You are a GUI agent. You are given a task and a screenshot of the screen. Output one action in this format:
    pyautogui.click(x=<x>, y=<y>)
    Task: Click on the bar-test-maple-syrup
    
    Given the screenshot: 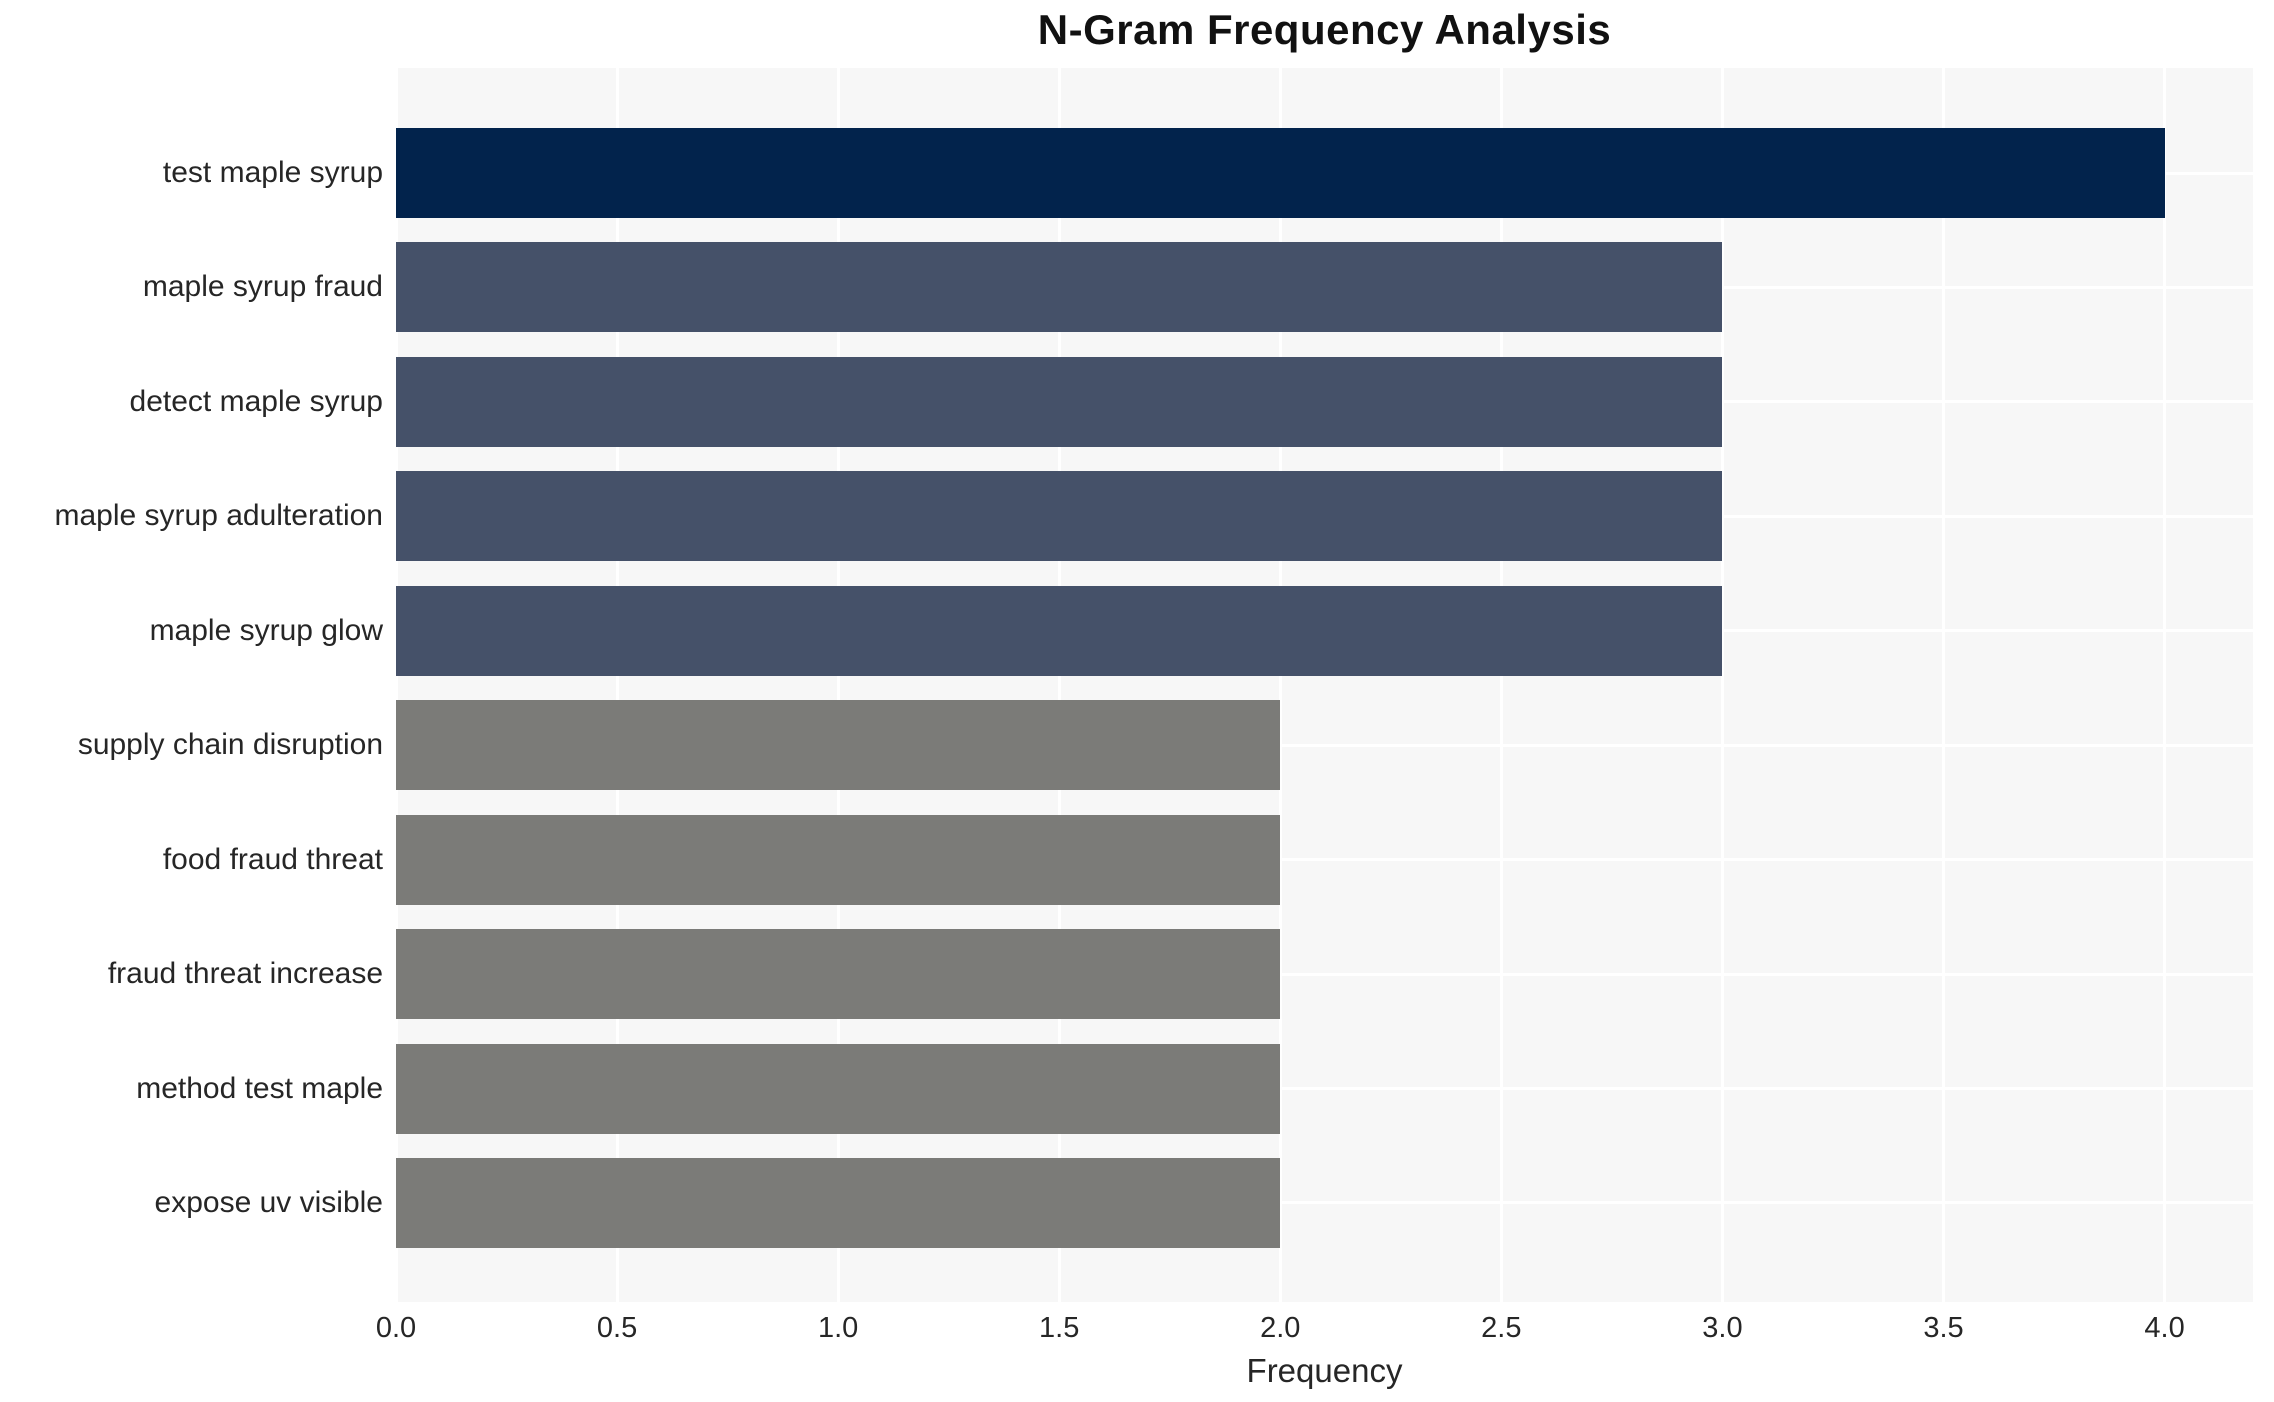 What is the action you would take?
    pyautogui.click(x=1280, y=173)
    